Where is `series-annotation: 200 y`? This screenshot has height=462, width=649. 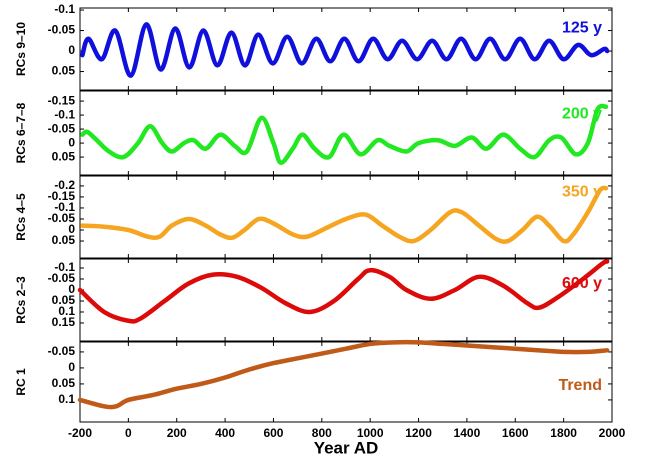
series-annotation: 200 y is located at coordinates (582, 114).